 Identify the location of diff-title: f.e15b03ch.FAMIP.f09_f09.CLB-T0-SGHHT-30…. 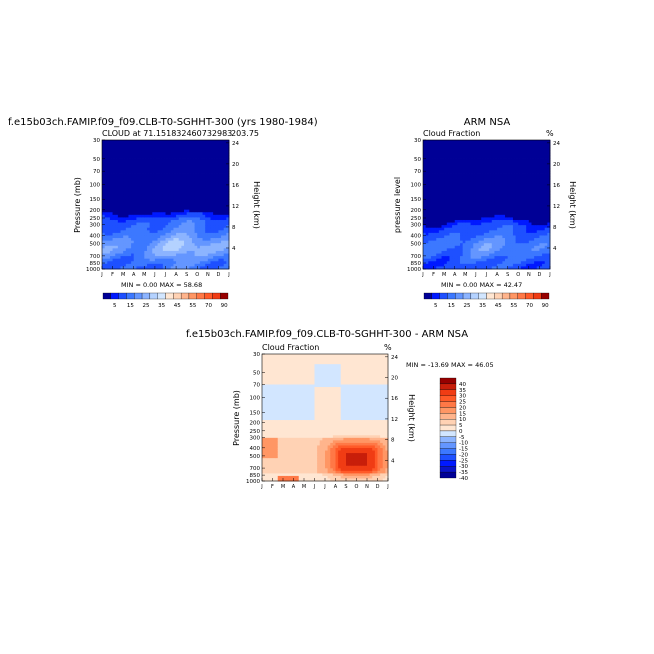
(327, 334).